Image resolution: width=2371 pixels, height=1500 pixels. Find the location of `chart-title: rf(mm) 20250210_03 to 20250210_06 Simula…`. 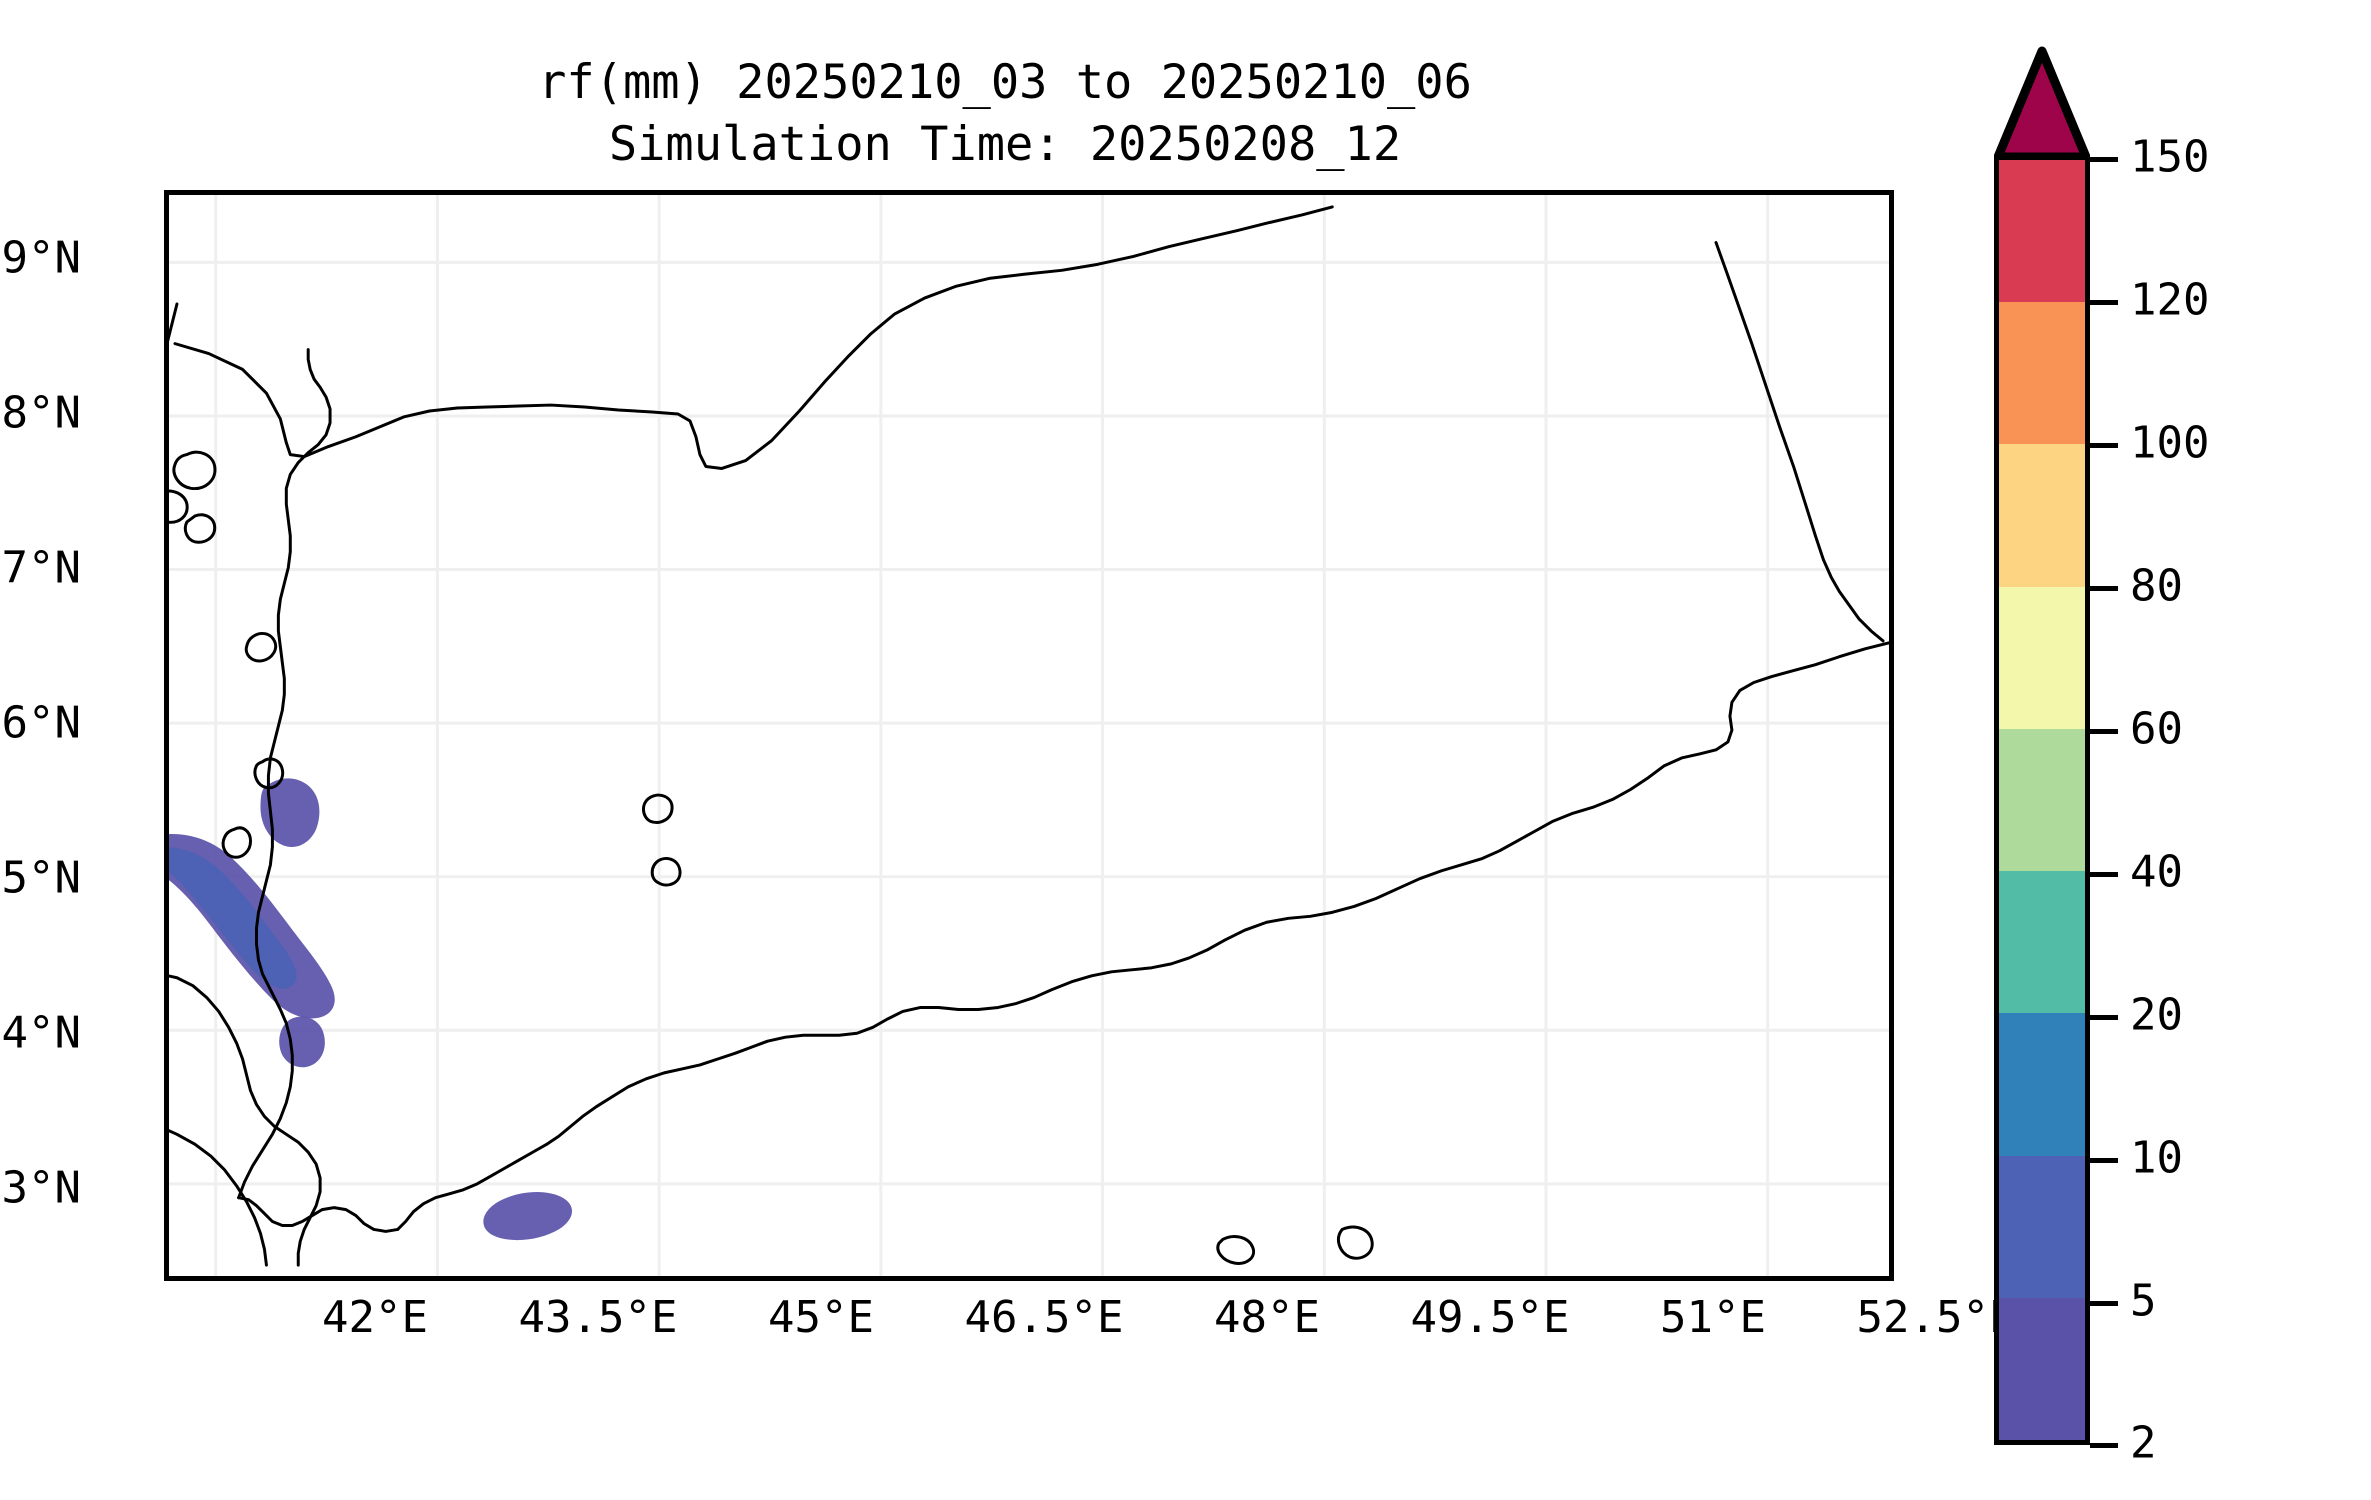

chart-title: rf(mm) 20250210_03 to 20250210_06 Simula… is located at coordinates (1005, 114).